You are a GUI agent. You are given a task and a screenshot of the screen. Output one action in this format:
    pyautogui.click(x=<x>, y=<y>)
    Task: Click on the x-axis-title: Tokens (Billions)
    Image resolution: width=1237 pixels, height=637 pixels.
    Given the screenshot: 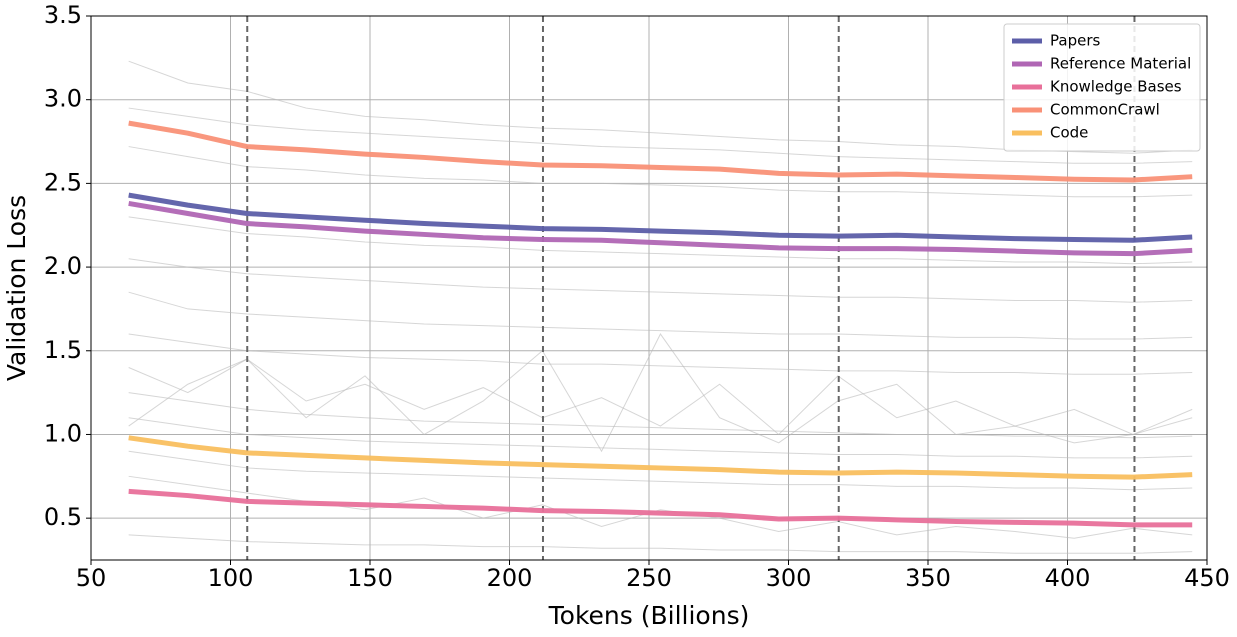 What is the action you would take?
    pyautogui.click(x=649, y=615)
    